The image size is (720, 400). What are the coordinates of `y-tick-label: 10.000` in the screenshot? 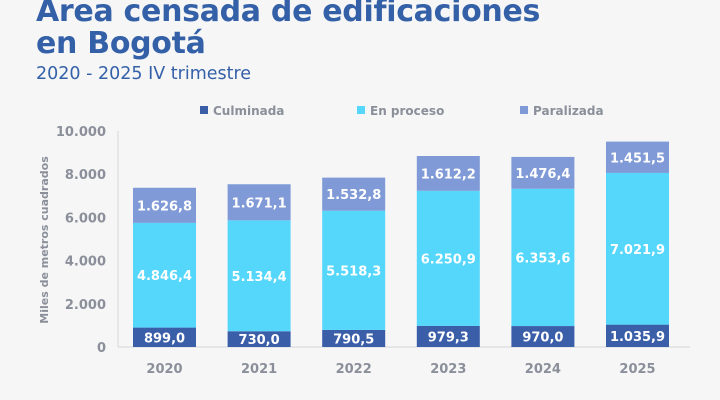 It's located at (81, 132).